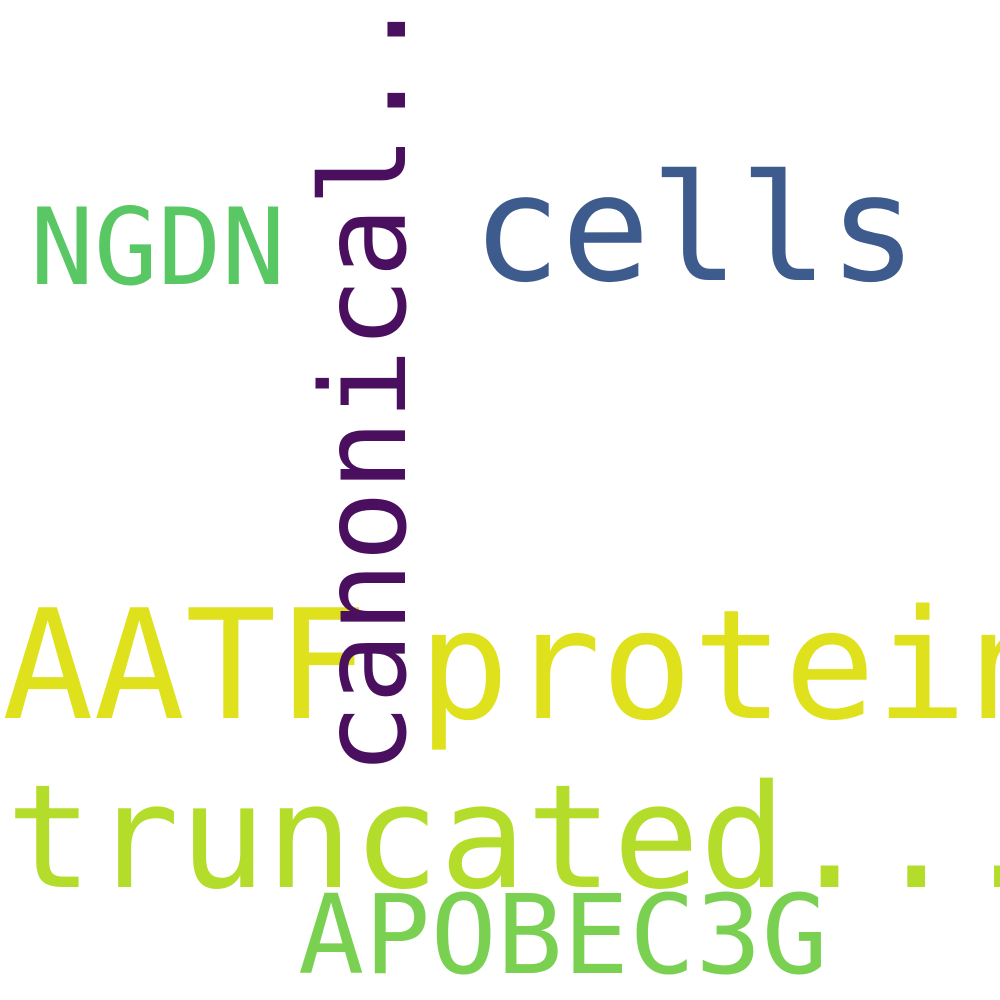 The image size is (1000, 1000). What do you see at coordinates (158, 247) in the screenshot?
I see `word-ngdn: NGDN` at bounding box center [158, 247].